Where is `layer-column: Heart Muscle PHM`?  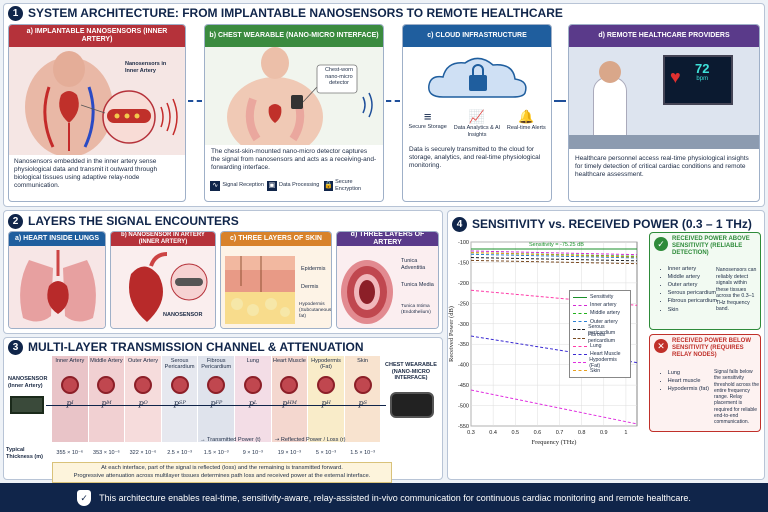 layer-column: Heart Muscle PHM is located at coordinates (289, 399).